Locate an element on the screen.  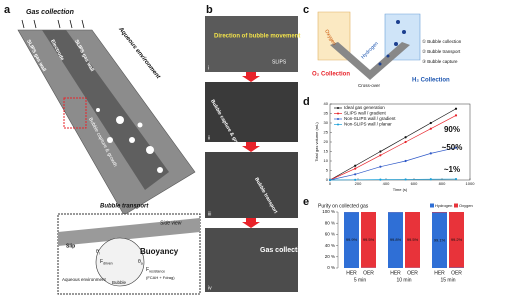
label: (FCAH + Fdrag) is located at coordinates (160, 277).